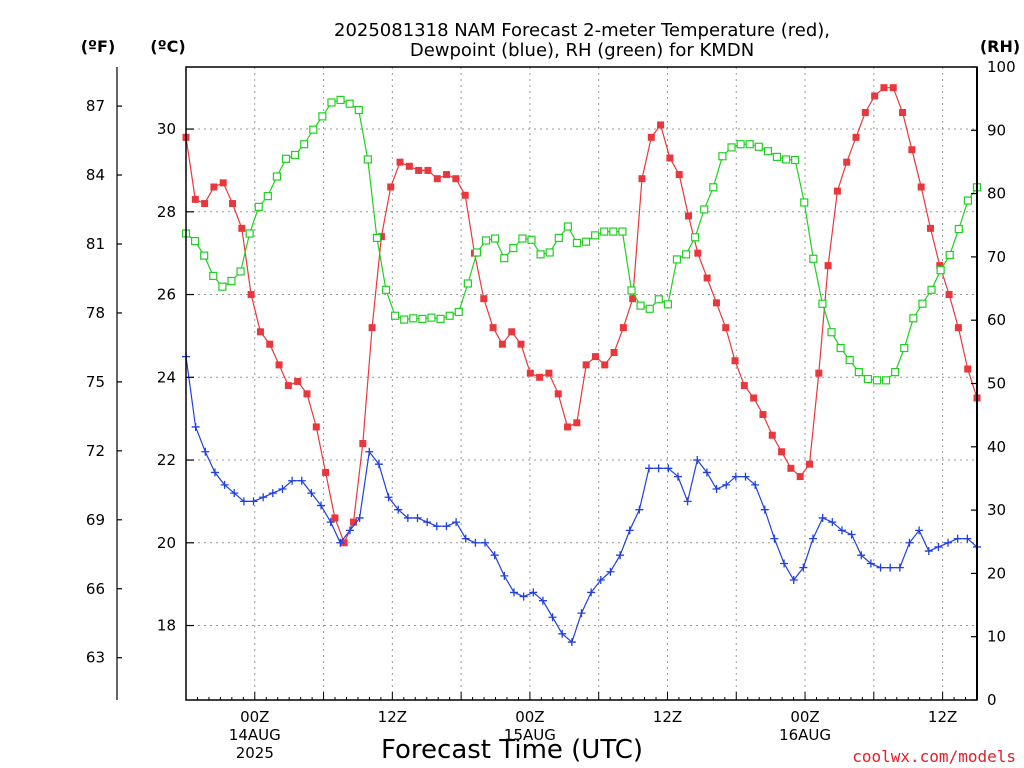 This screenshot has height=768, width=1024. Describe the element at coordinates (992, 700) in the screenshot. I see `rh-tick-label: 0` at that location.